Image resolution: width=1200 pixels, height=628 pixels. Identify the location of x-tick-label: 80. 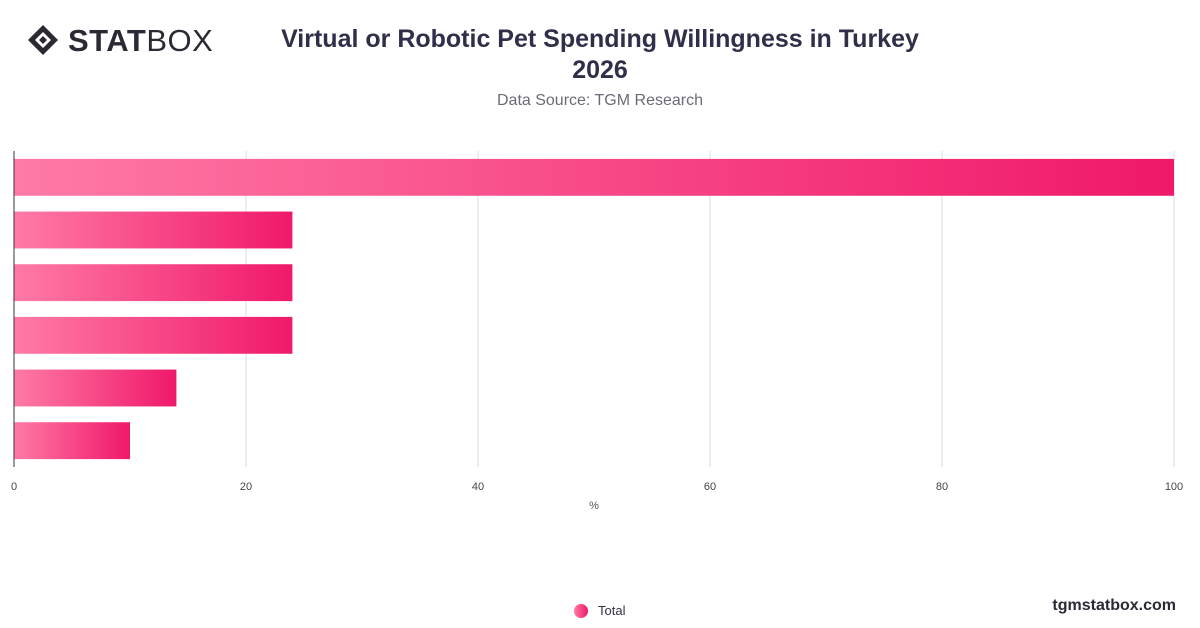
(942, 487).